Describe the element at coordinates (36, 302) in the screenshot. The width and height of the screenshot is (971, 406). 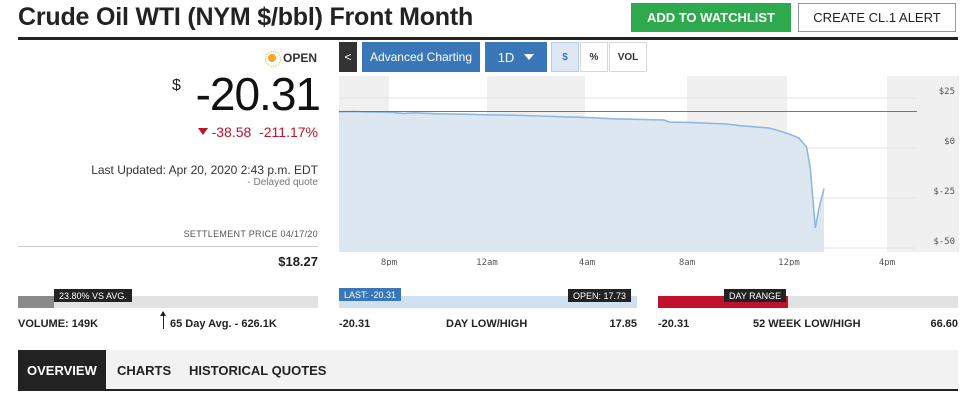
I see `volume-bar-fill` at that location.